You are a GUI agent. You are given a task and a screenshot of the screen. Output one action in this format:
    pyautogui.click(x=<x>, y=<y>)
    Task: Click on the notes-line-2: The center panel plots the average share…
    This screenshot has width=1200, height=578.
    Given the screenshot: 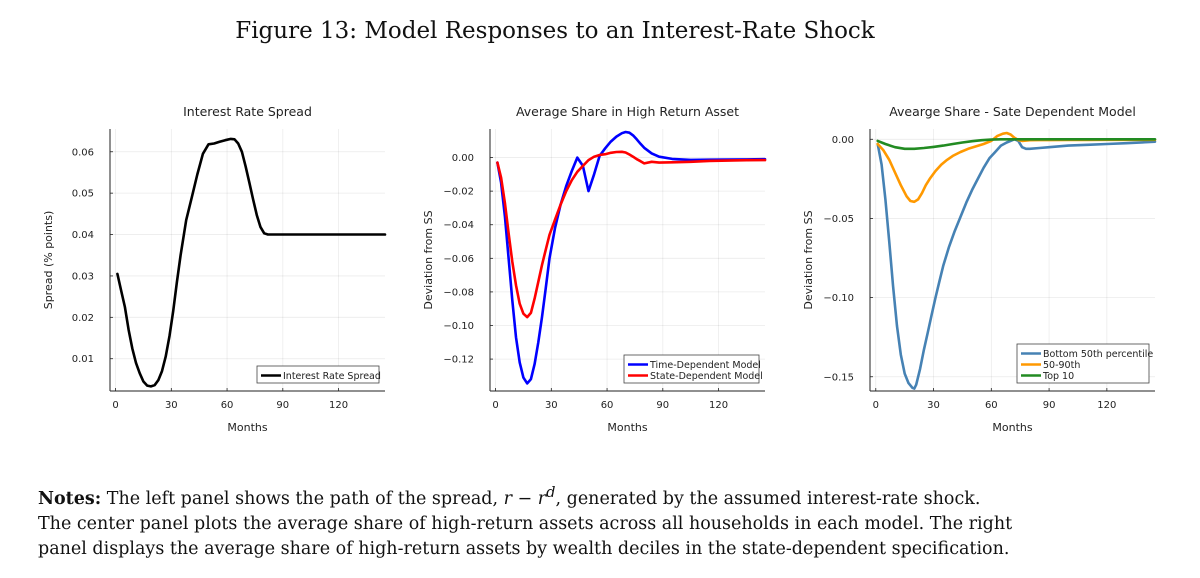 What is the action you would take?
    pyautogui.click(x=525, y=523)
    